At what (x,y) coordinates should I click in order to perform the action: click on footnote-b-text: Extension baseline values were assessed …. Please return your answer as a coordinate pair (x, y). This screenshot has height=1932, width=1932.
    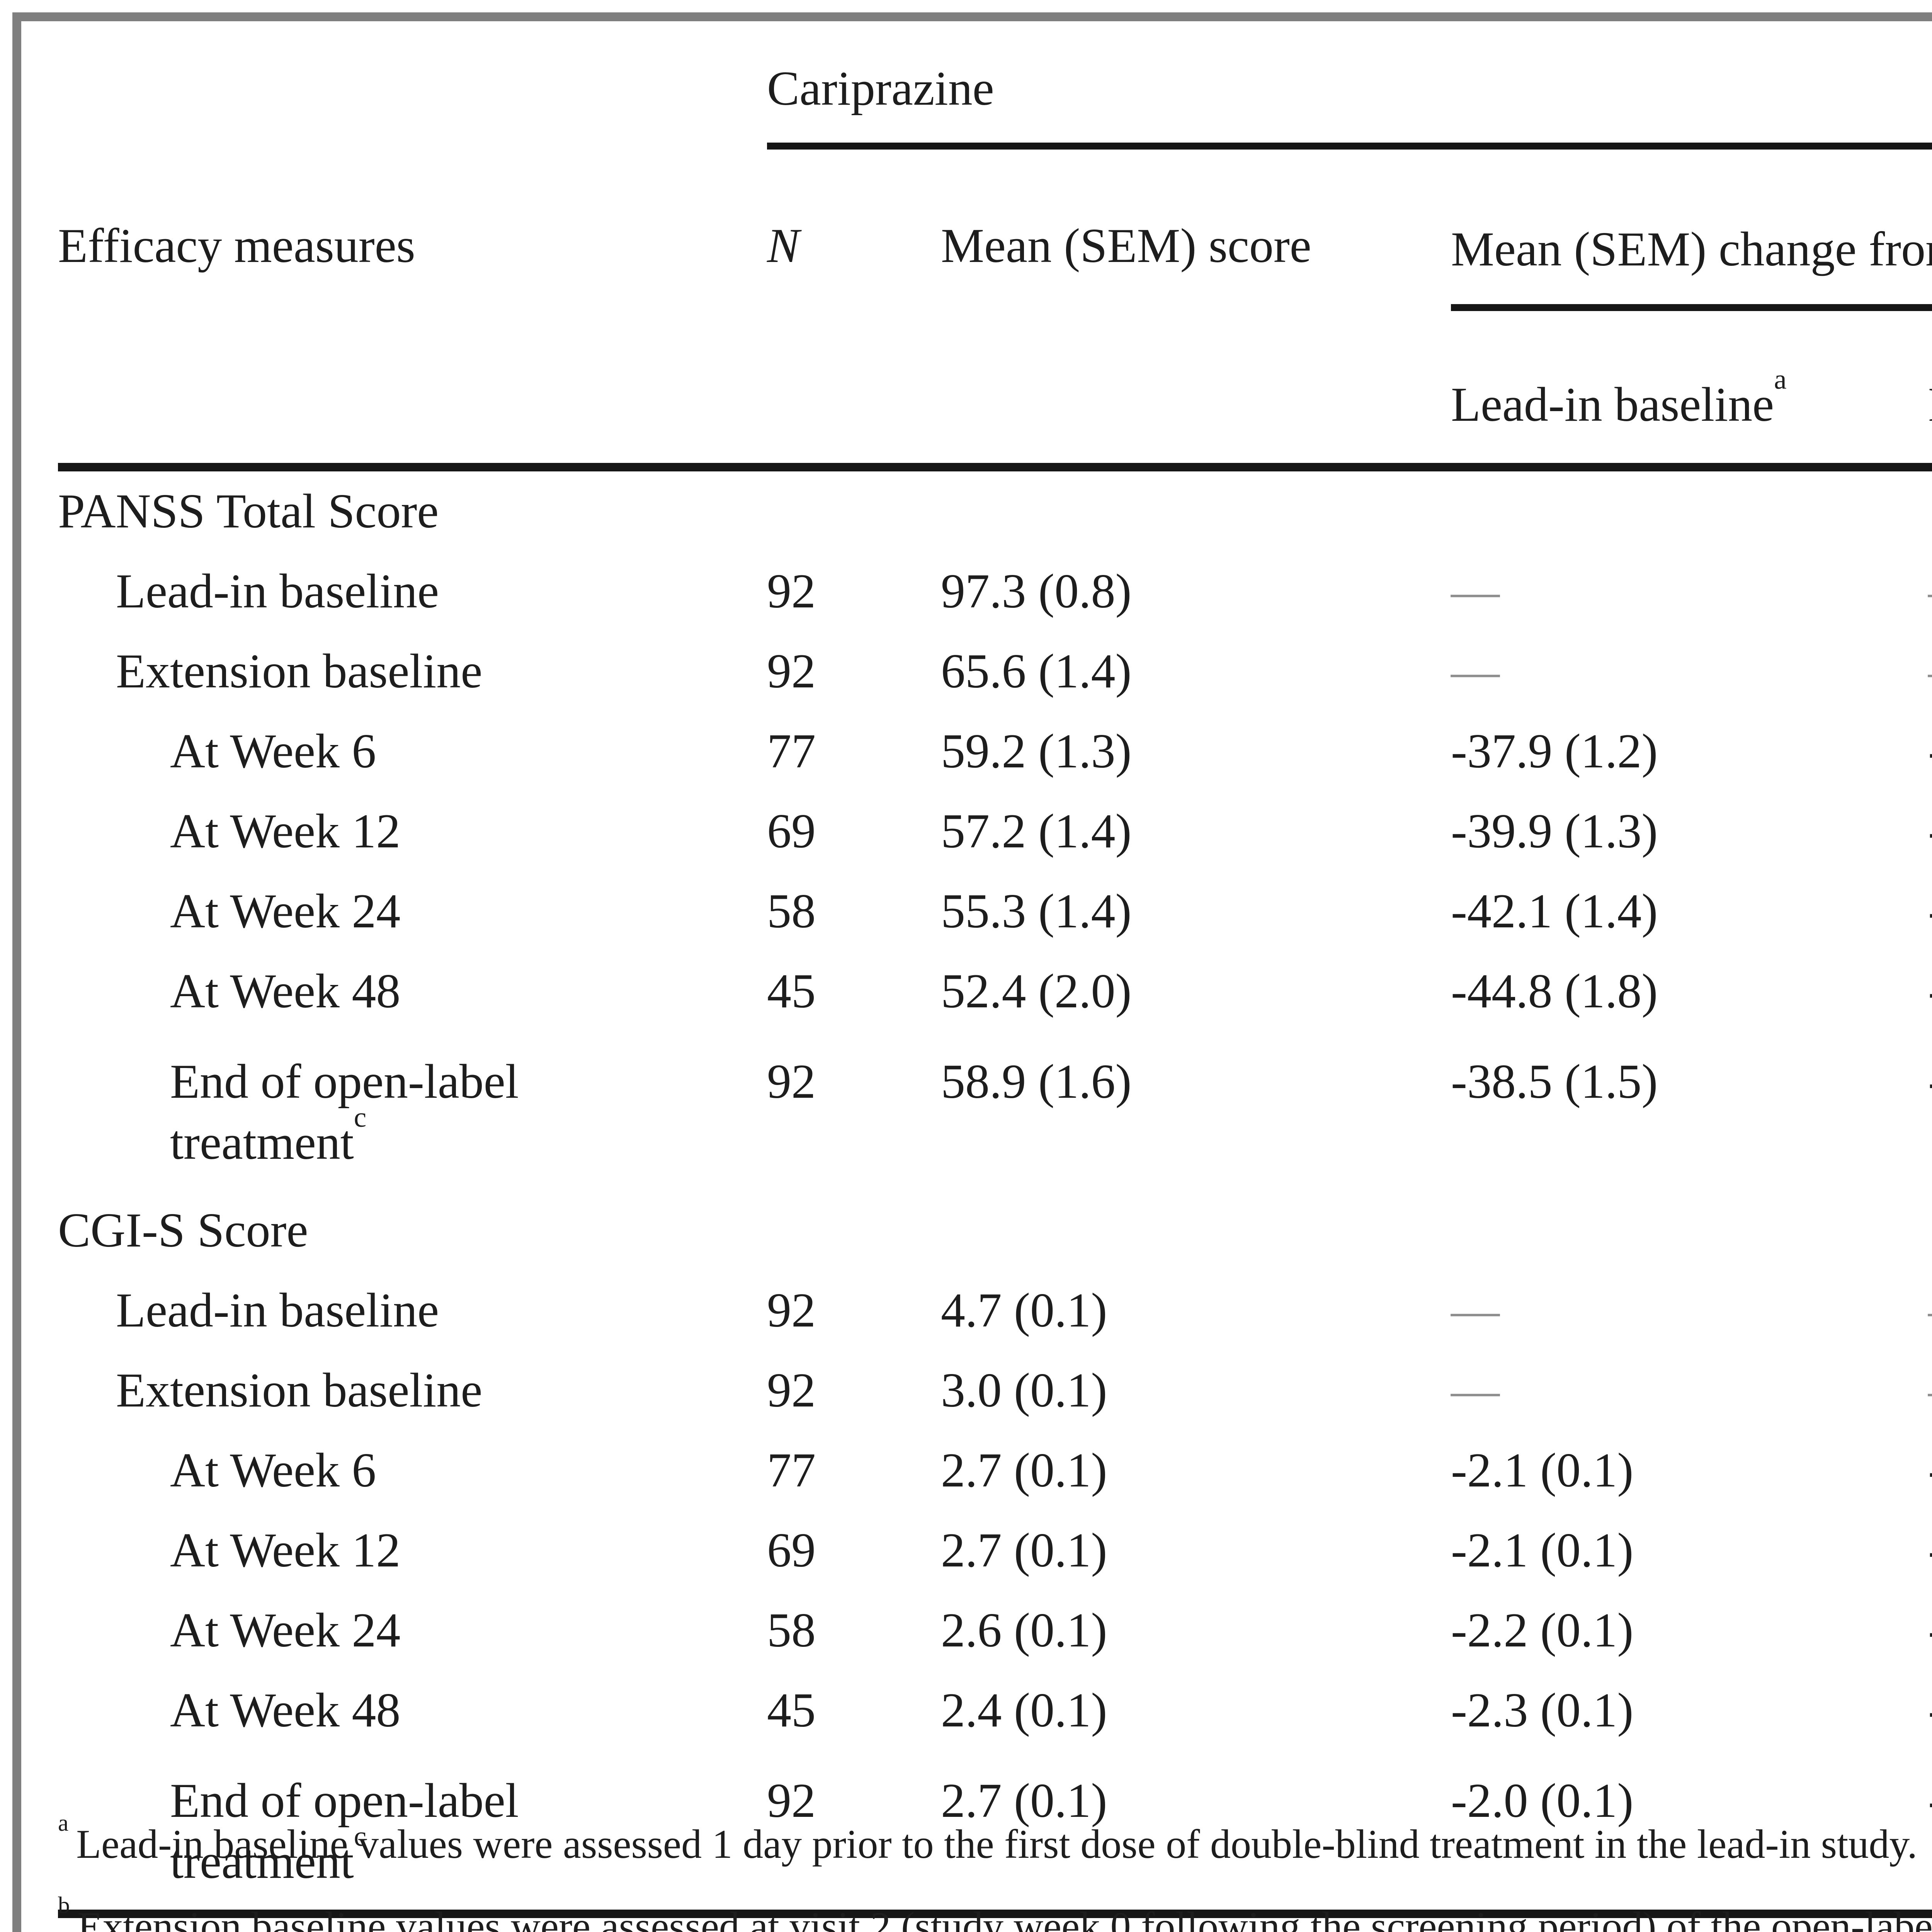
    Looking at the image, I should click on (1005, 1918).